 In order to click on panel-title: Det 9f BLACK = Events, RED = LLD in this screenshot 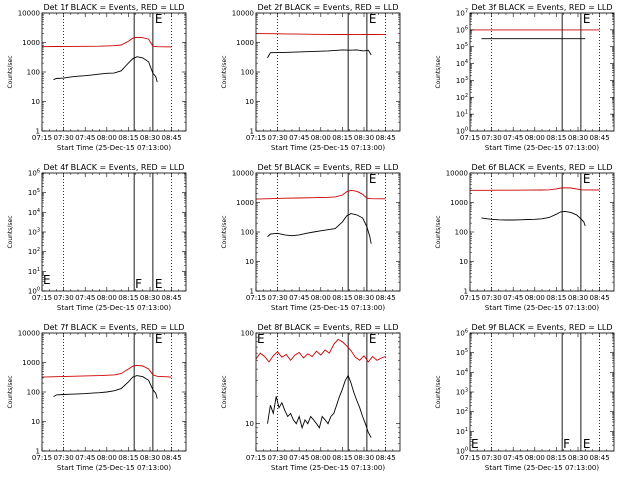, I will do `click(541, 327)`.